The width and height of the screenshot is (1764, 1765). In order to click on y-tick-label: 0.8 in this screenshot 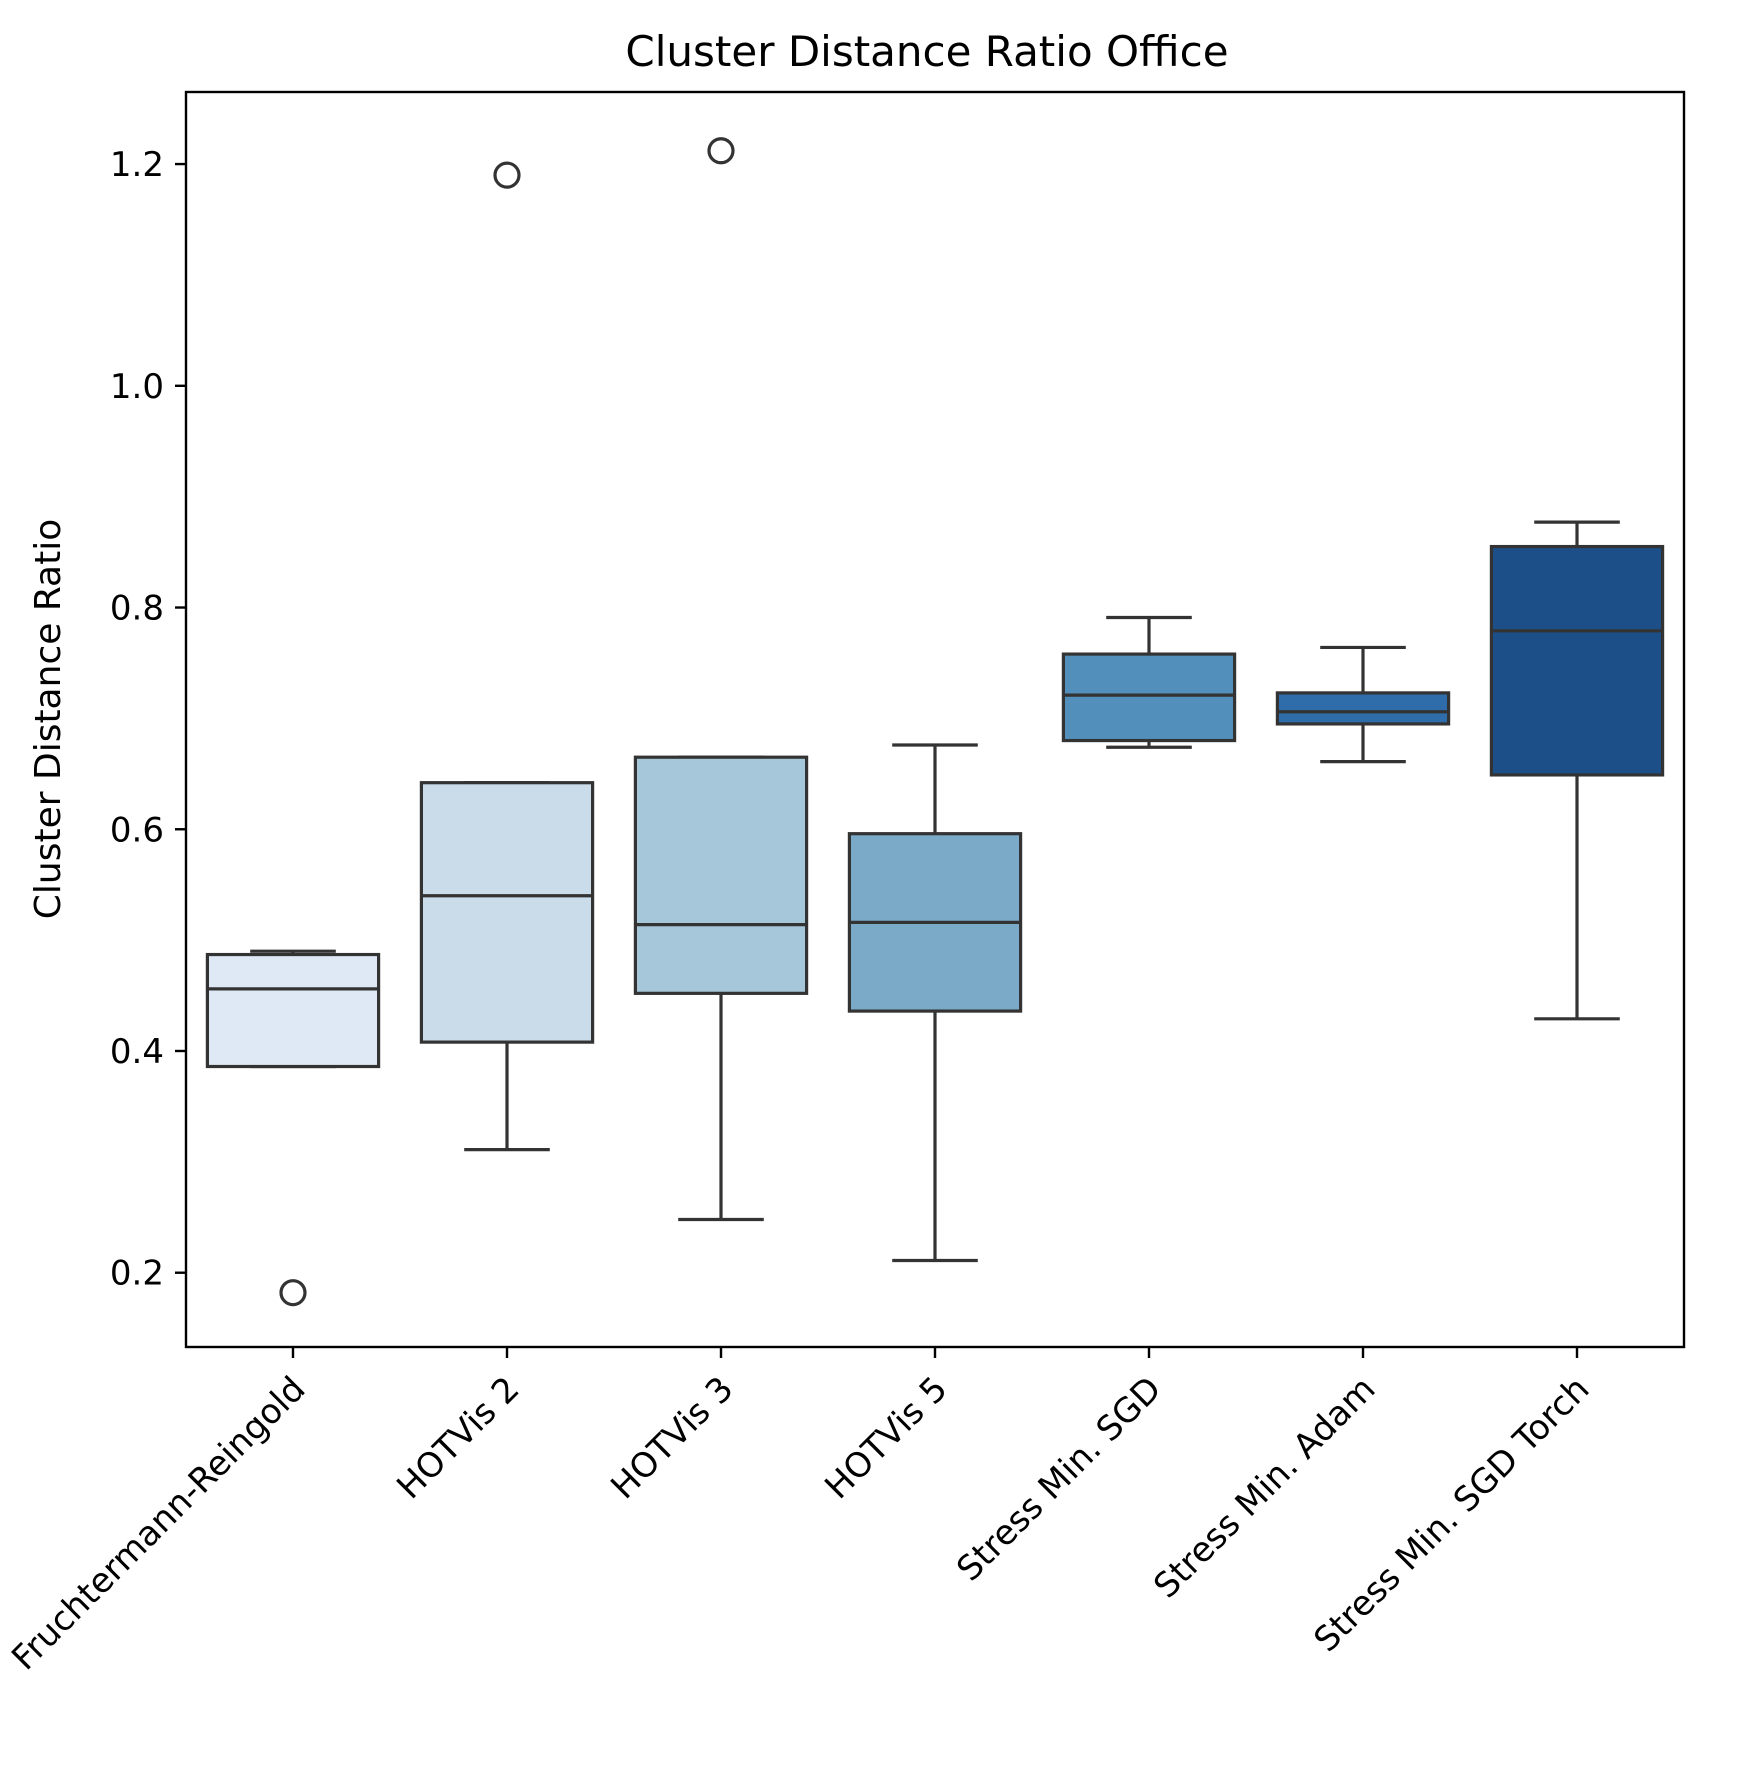, I will do `click(137, 609)`.